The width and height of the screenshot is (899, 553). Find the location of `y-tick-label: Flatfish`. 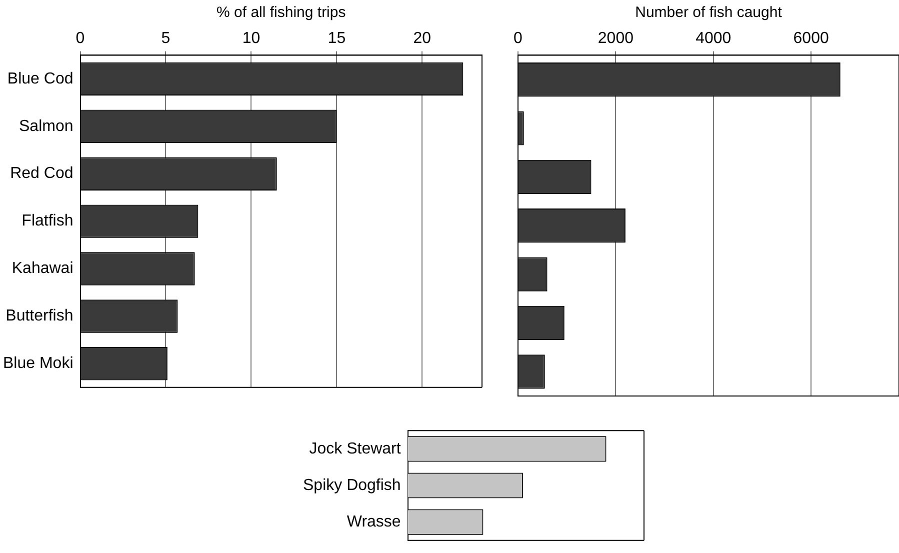

y-tick-label: Flatfish is located at coordinates (48, 221).